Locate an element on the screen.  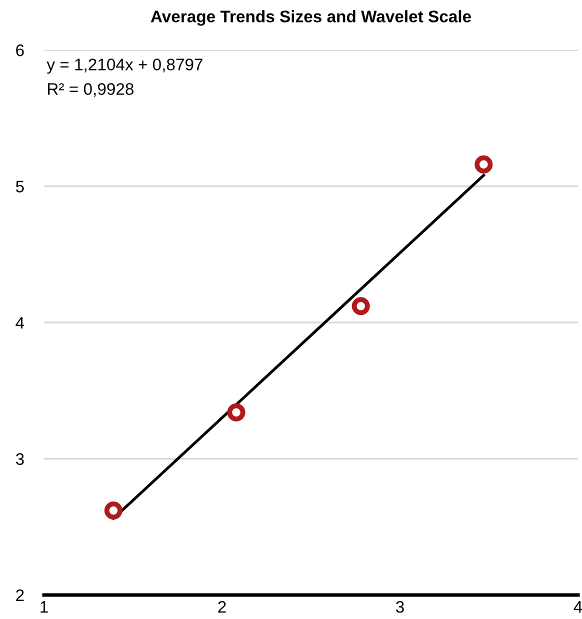
annotation: y = 1,2104x + 0,8797 is located at coordinates (124, 66).